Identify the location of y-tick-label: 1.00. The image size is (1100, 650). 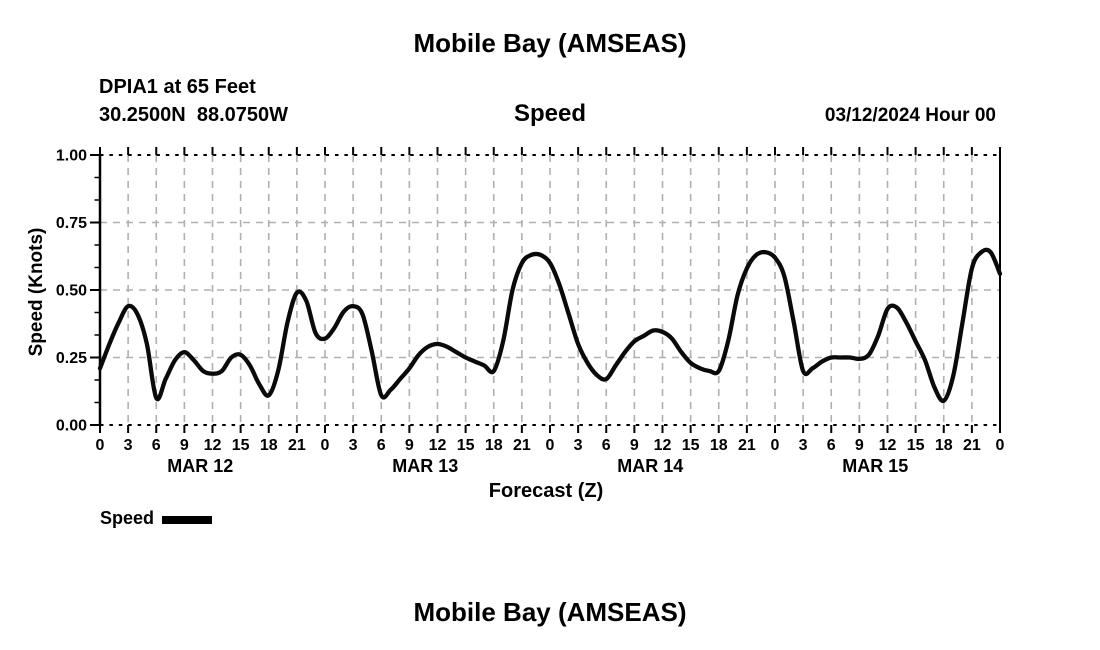
(71, 156).